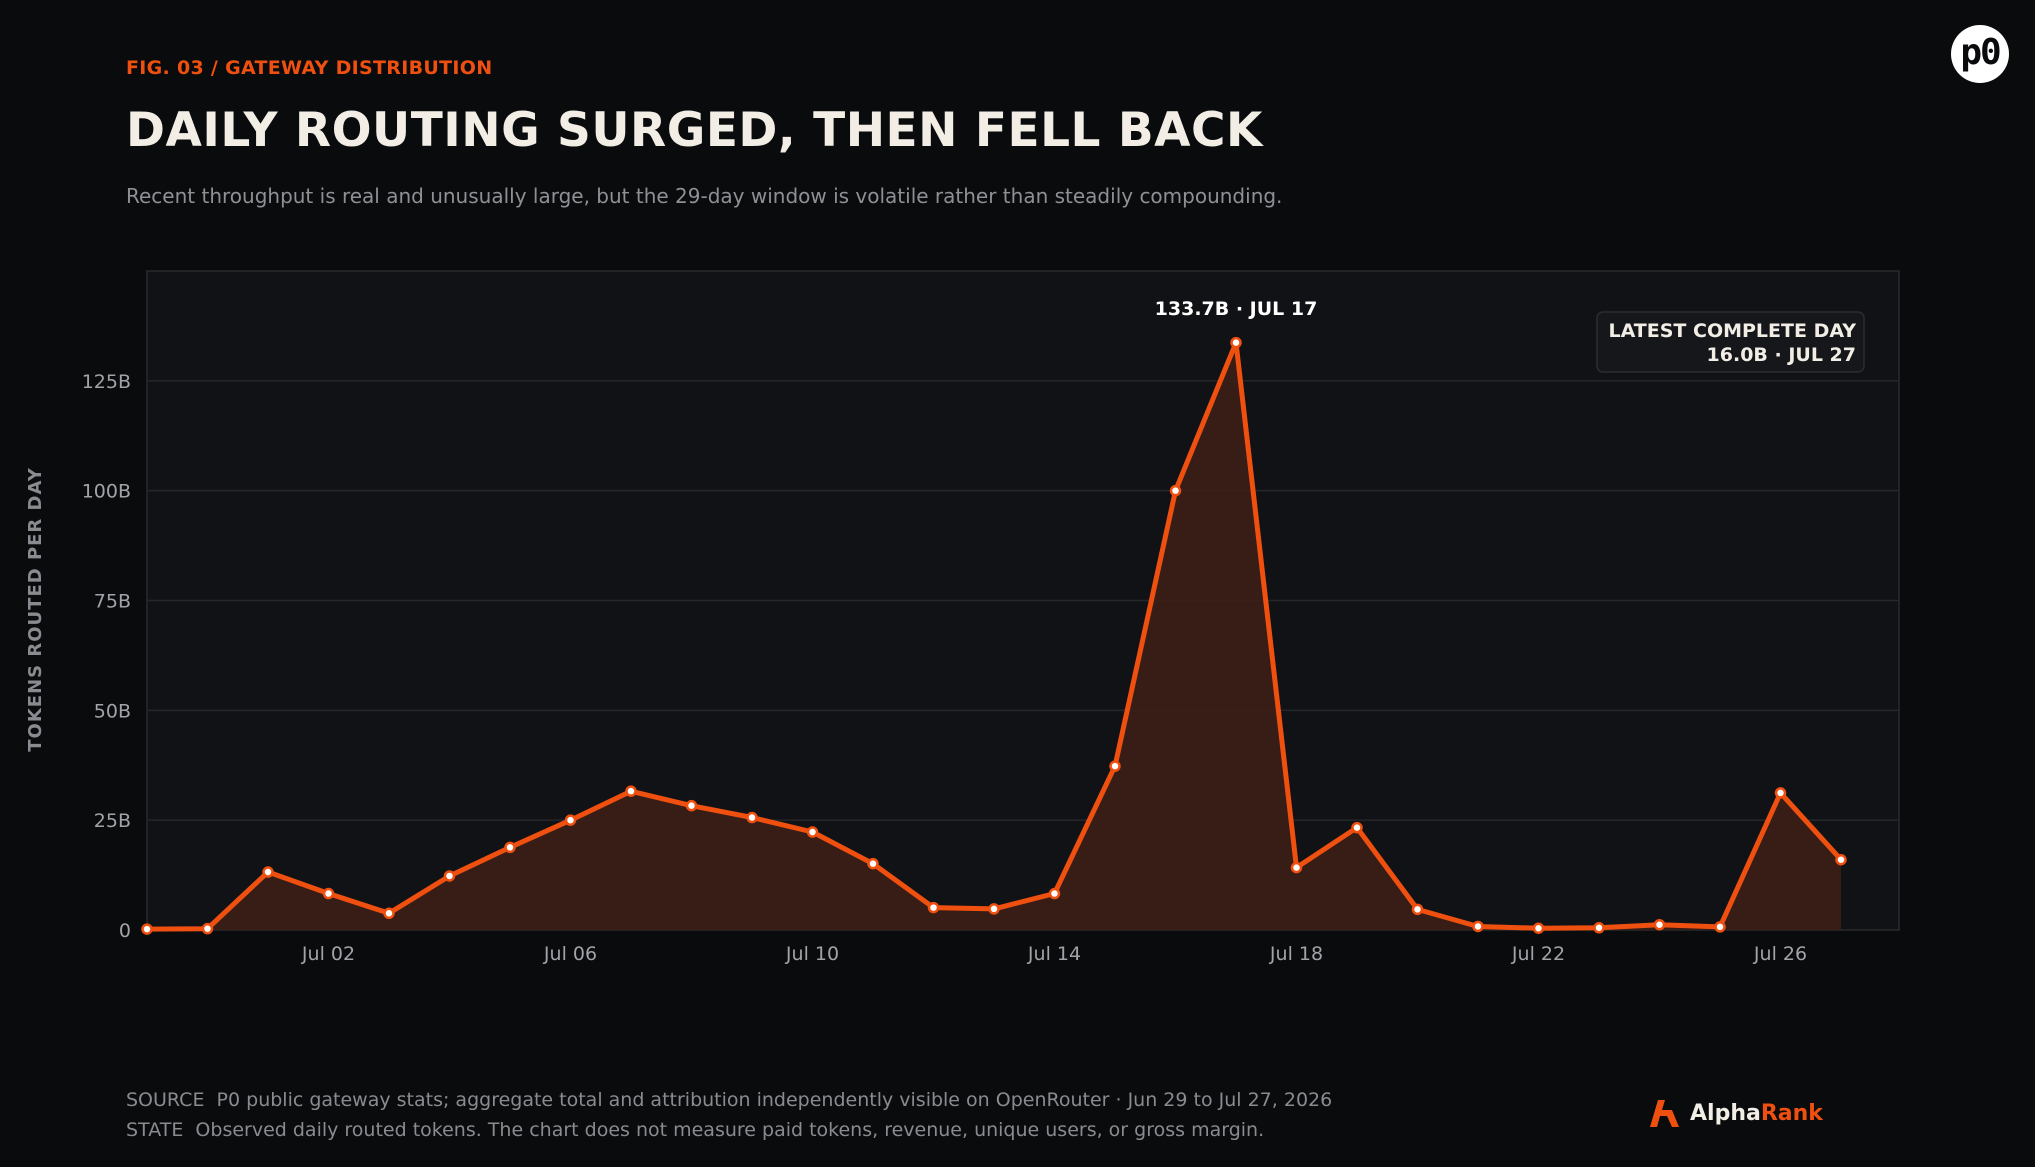 The height and width of the screenshot is (1167, 2035). What do you see at coordinates (112, 602) in the screenshot?
I see `y-tick-label: 75B` at bounding box center [112, 602].